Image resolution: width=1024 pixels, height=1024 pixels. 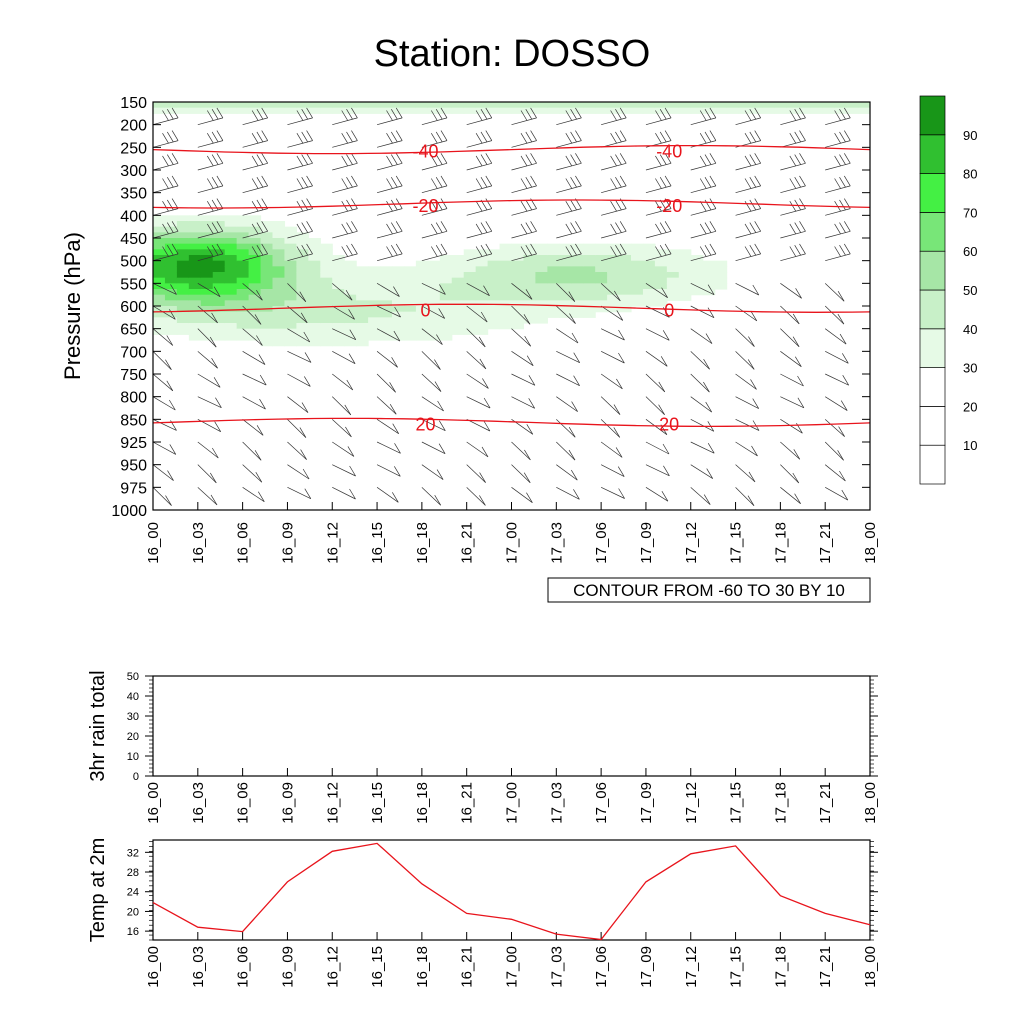 What do you see at coordinates (133, 443) in the screenshot?
I see `pressure-tick-label: 925` at bounding box center [133, 443].